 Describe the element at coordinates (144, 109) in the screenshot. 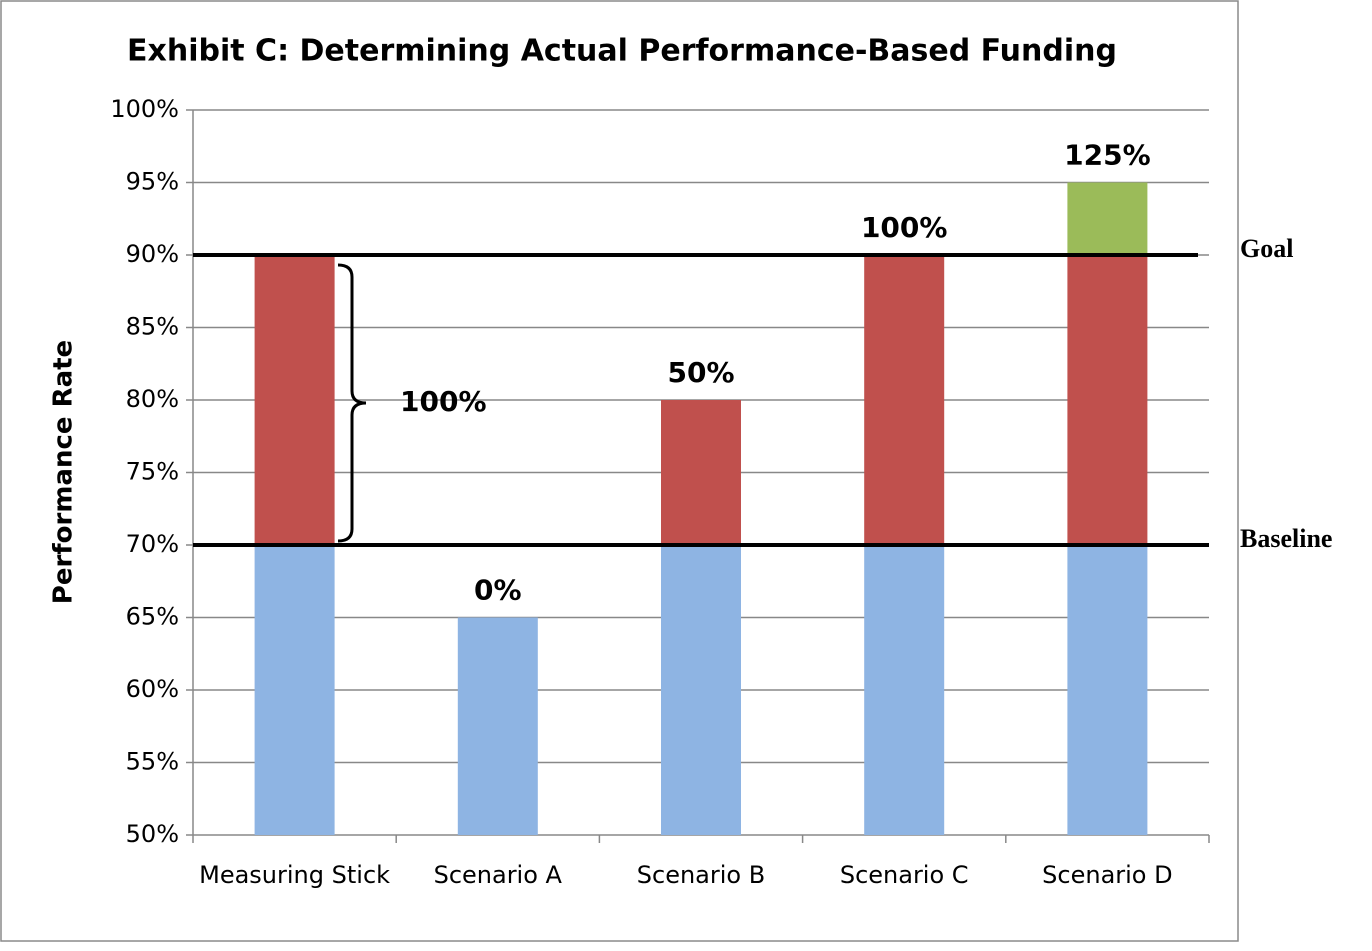

I see `y-tick-label: 100%` at that location.